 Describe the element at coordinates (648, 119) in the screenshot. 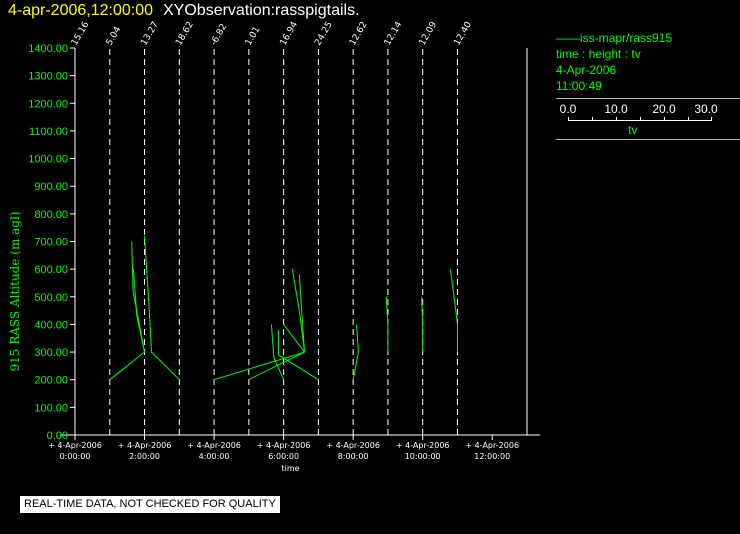

I see `colorbar: 0.0 10.0 20.0 30.0 tv` at that location.